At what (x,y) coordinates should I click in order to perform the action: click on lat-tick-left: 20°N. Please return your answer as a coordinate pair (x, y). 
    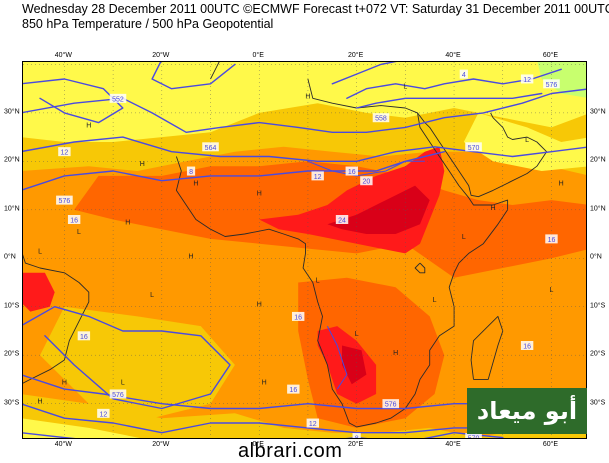
    Looking at the image, I should click on (12, 160).